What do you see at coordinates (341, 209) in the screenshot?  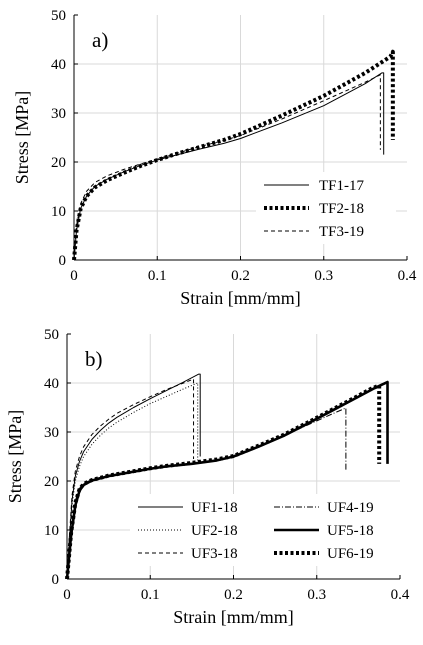 I see `legend-label: TF2-18` at bounding box center [341, 209].